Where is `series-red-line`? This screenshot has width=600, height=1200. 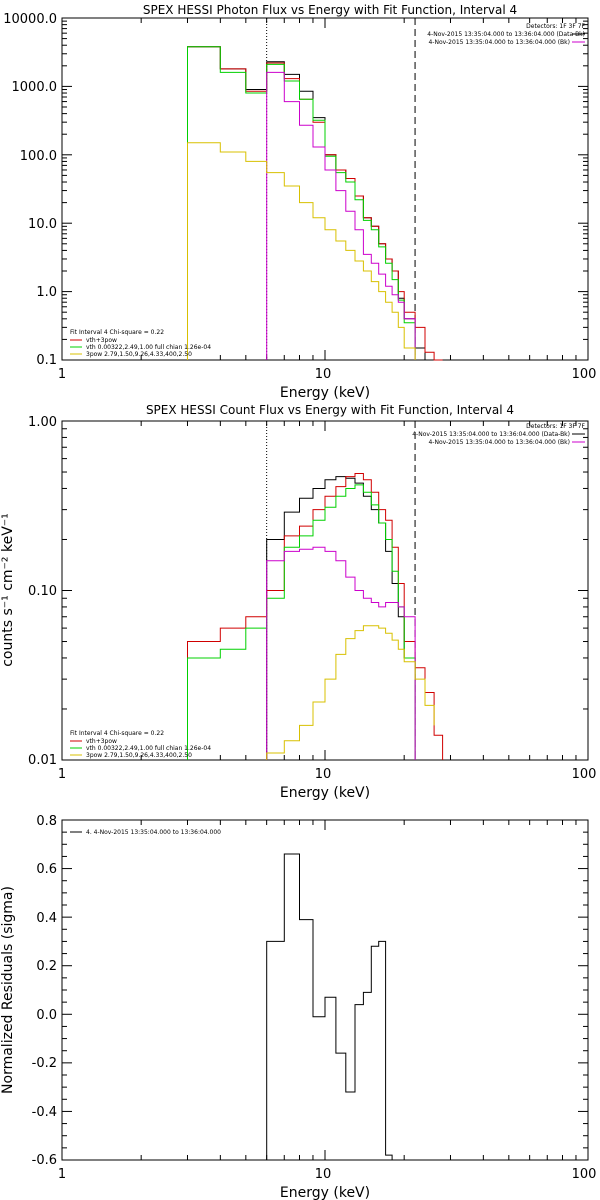 series-red-line is located at coordinates (315, 616).